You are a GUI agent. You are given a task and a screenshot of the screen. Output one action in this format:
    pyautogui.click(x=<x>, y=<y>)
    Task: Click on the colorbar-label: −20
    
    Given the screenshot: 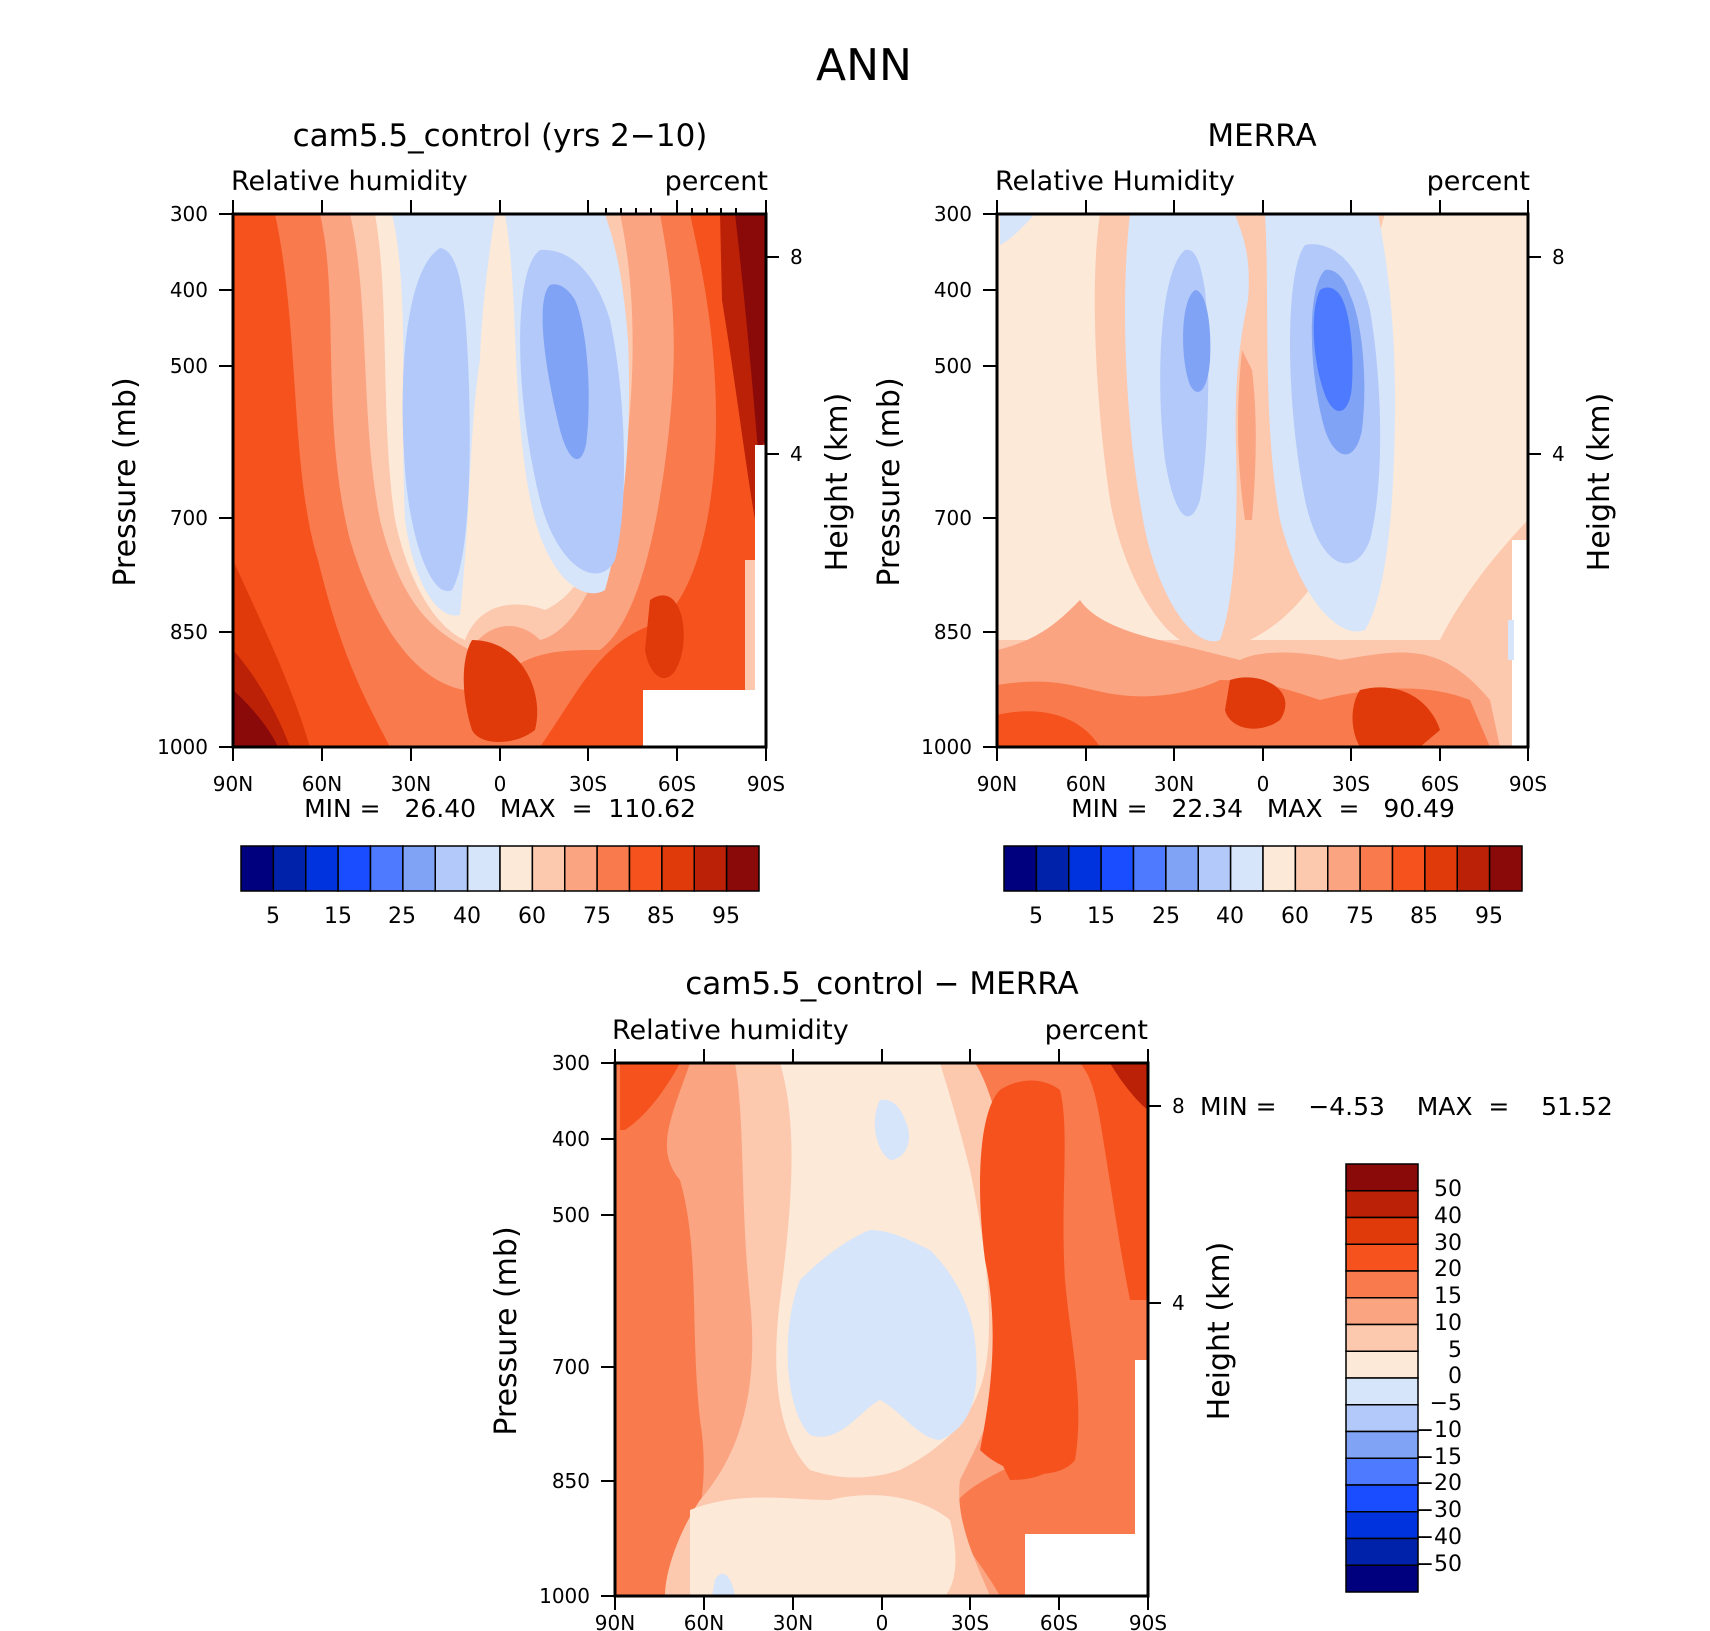 What is the action you would take?
    pyautogui.click(x=1439, y=1483)
    